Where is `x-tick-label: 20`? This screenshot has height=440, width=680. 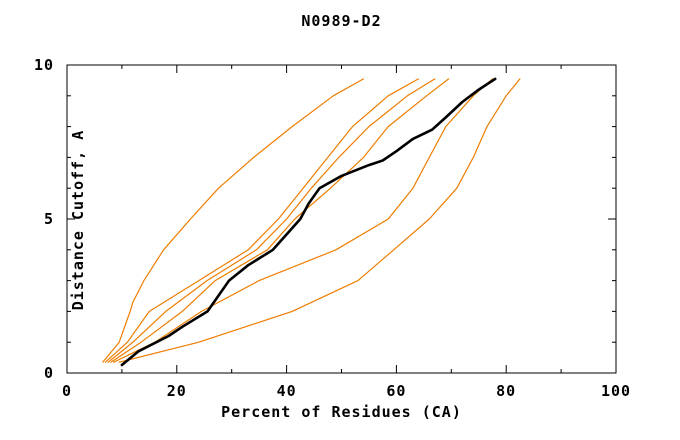
x-tick-label: 20 is located at coordinates (177, 391).